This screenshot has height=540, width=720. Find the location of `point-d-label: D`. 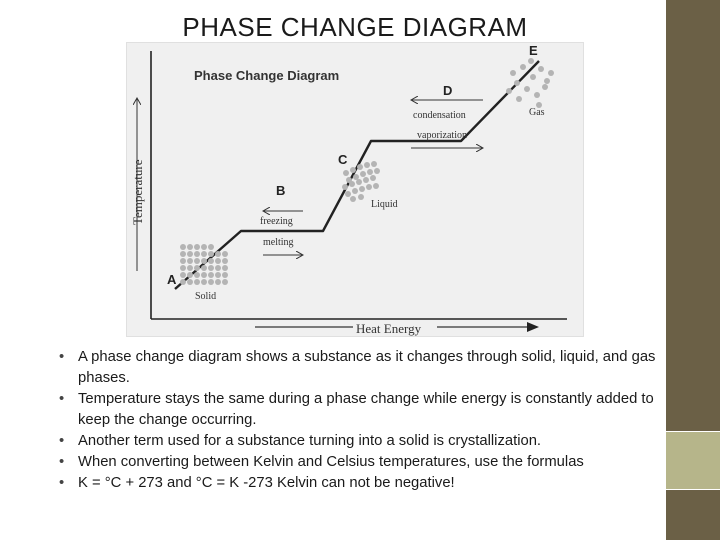

point-d-label: D is located at coordinates (447, 90).